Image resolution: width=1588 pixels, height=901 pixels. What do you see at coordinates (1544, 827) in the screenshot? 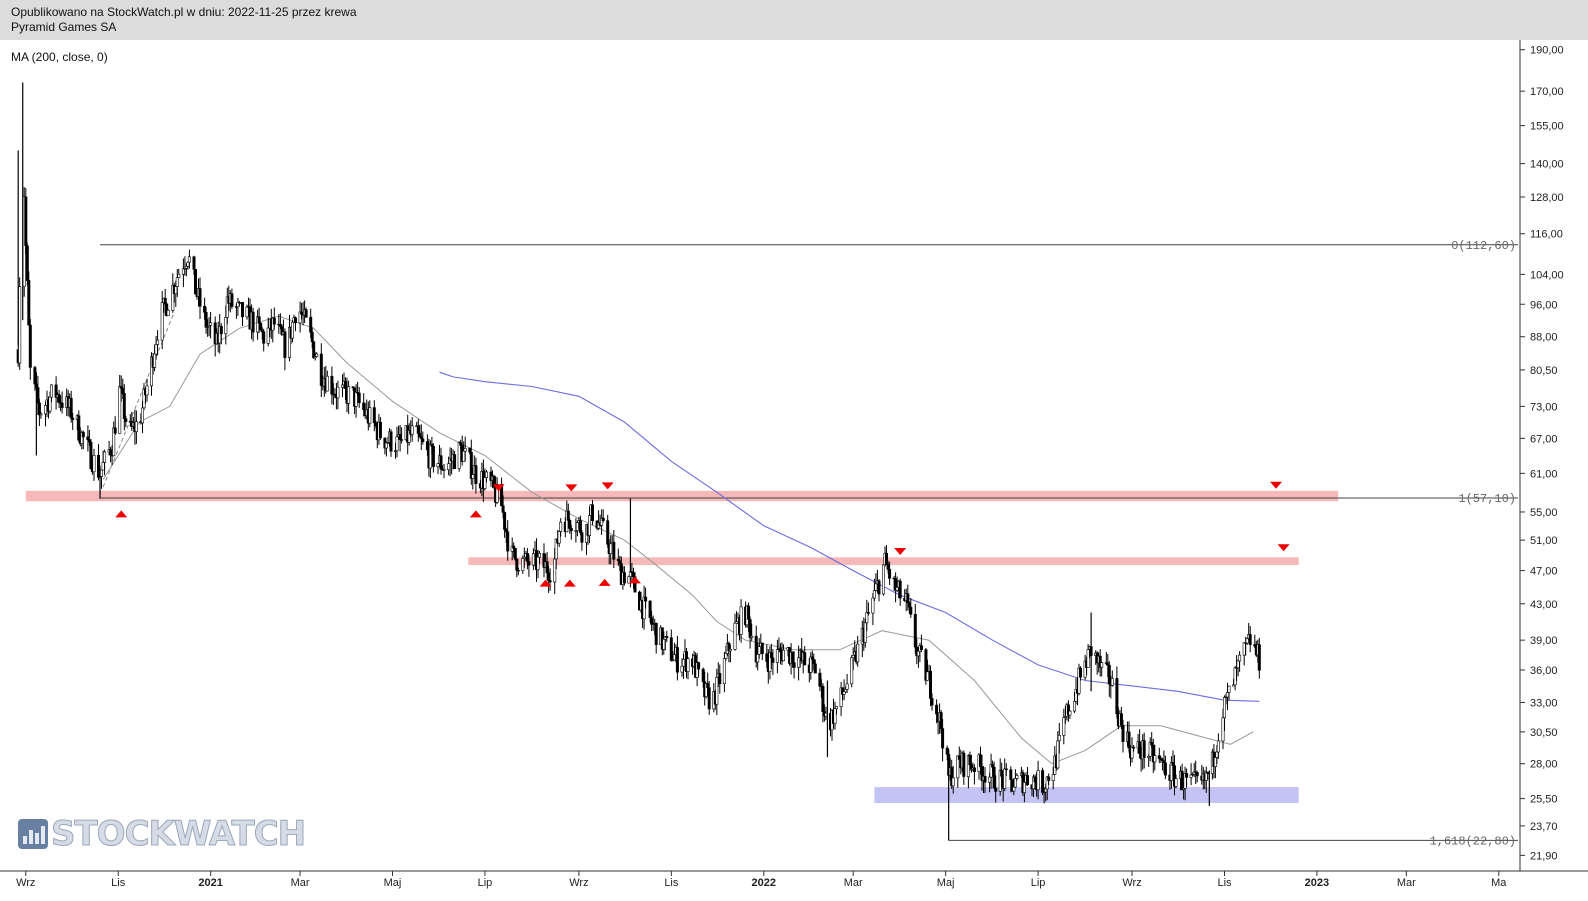
I see `y-tick-label: 23,70` at bounding box center [1544, 827].